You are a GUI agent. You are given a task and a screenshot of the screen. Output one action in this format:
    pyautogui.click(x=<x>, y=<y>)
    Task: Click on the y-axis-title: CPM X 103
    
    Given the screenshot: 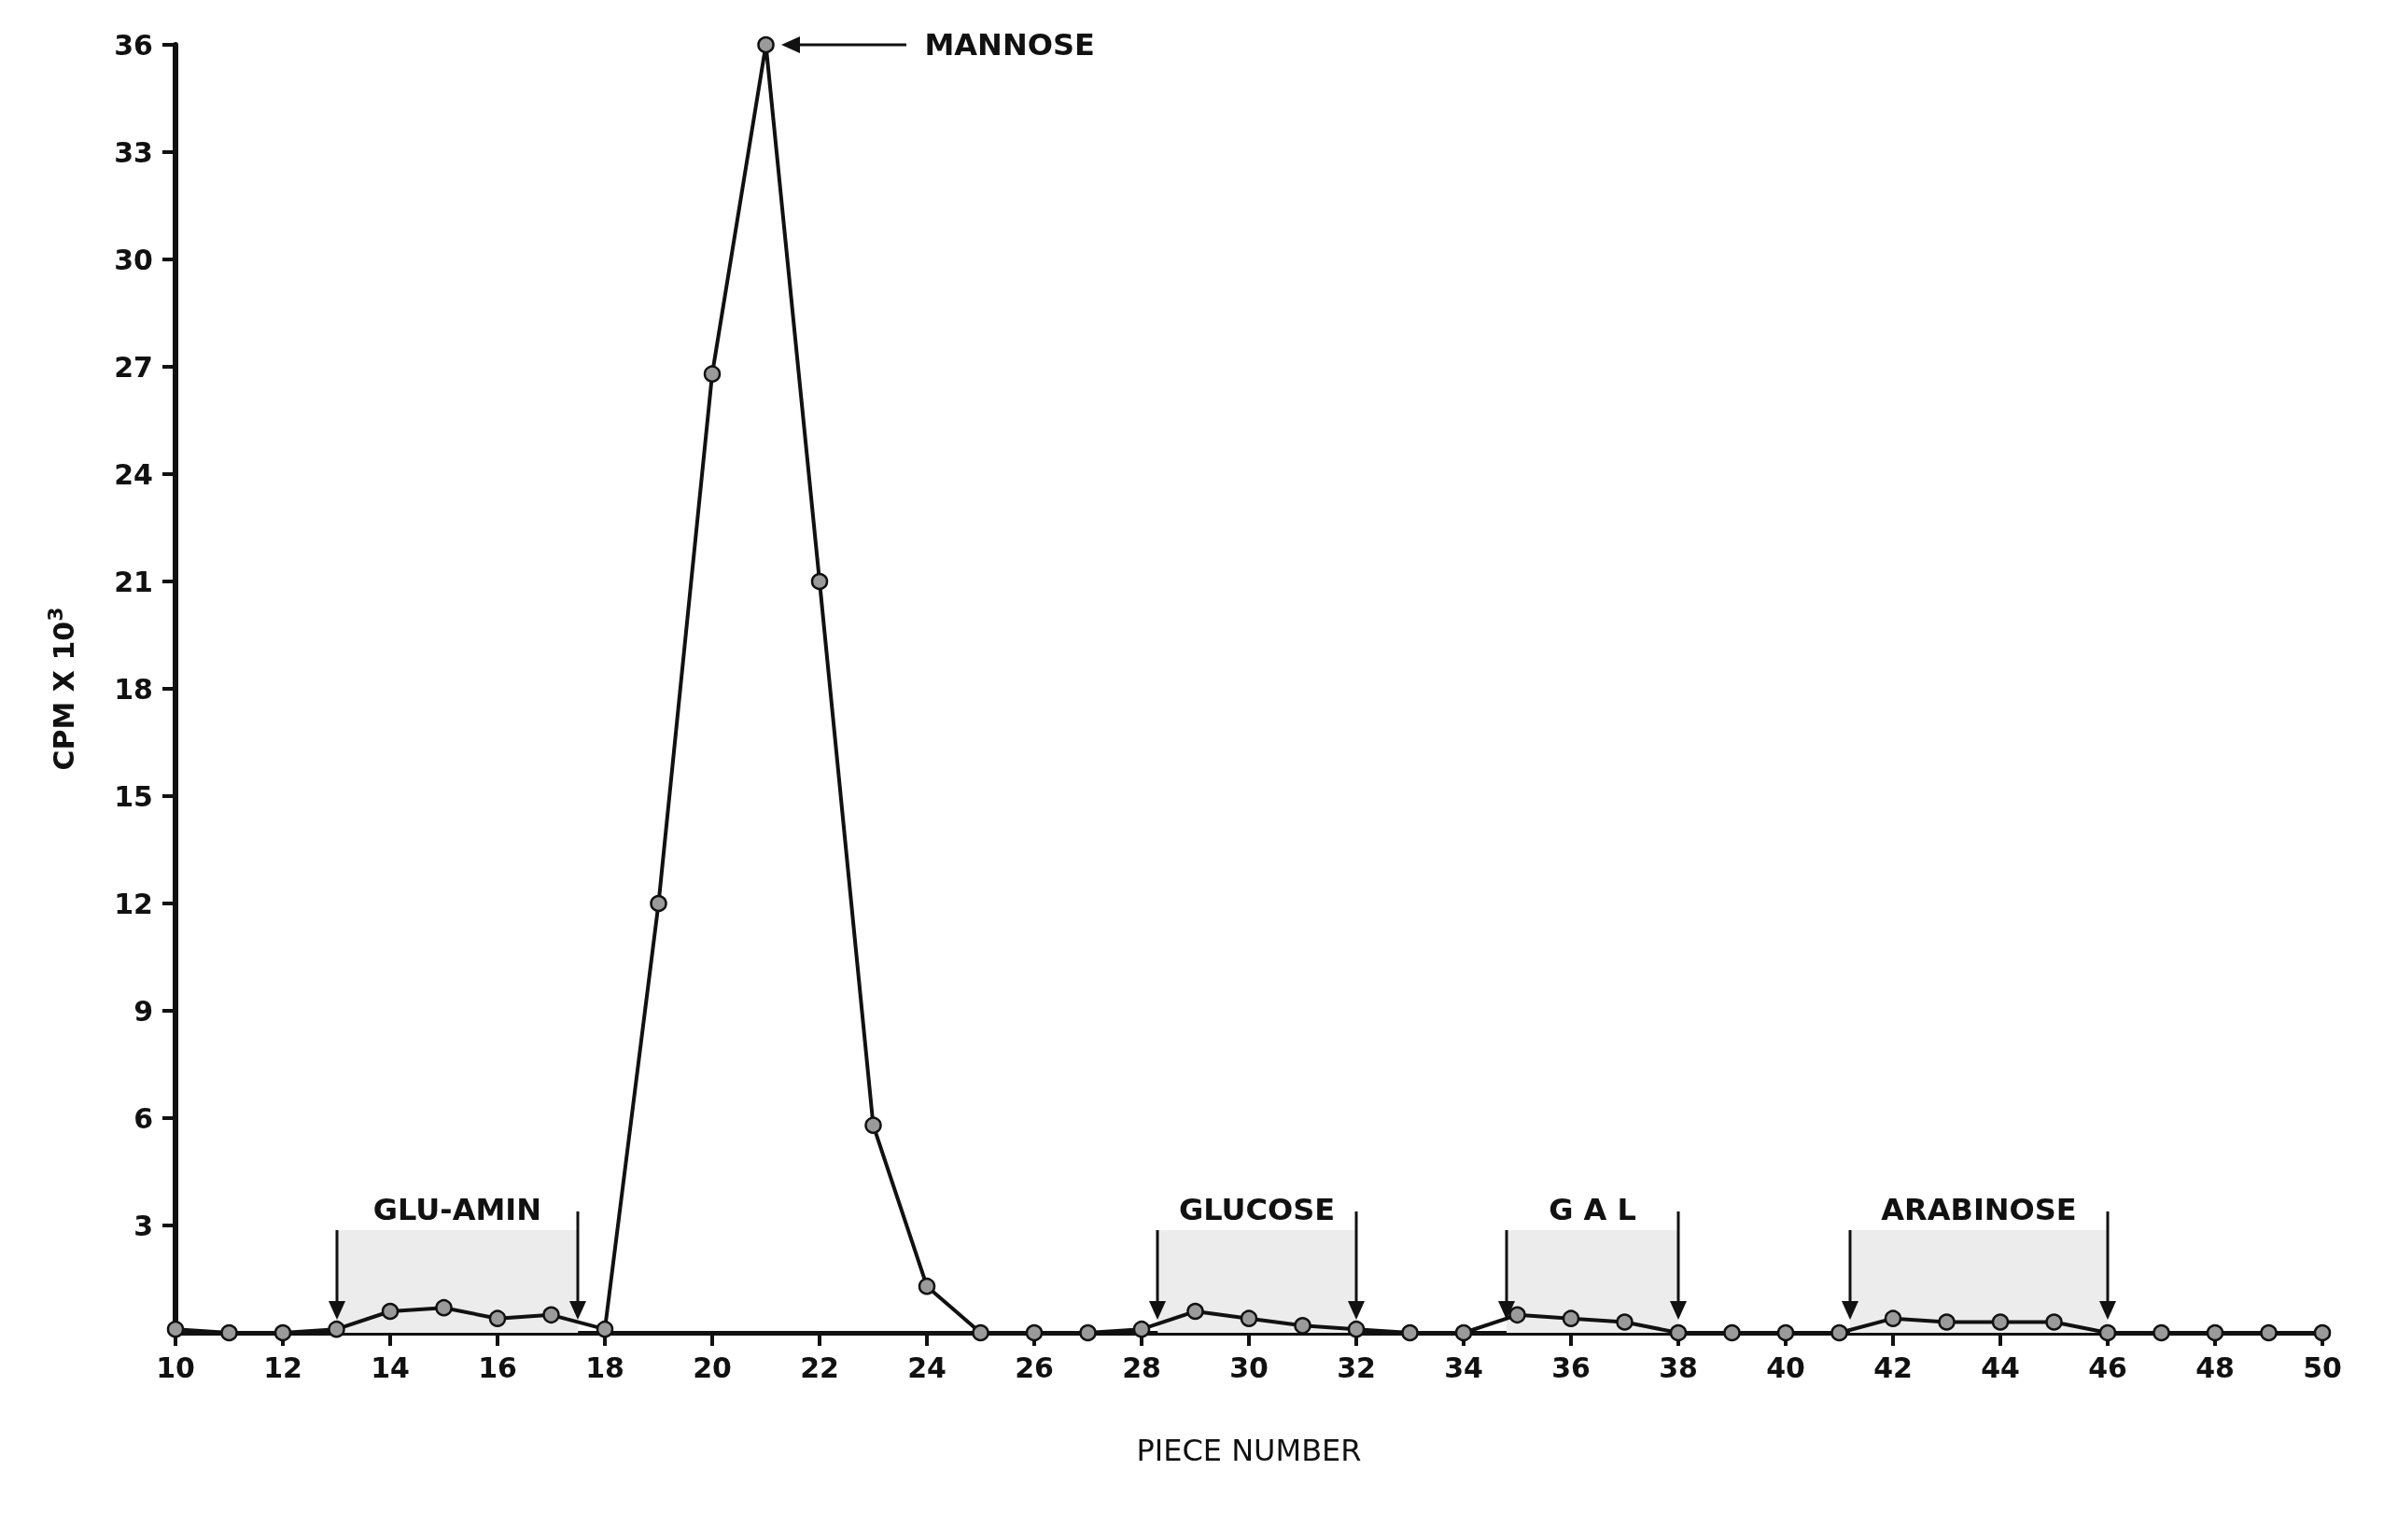 What is the action you would take?
    pyautogui.click(x=61, y=689)
    